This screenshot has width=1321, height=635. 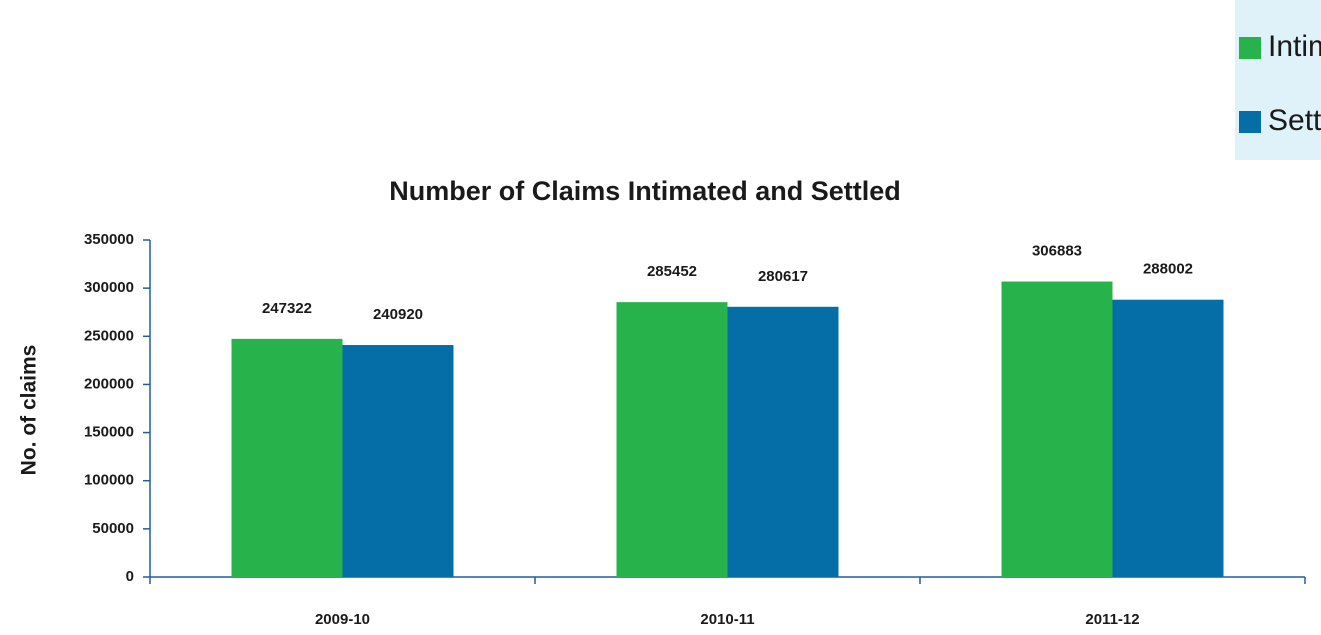 What do you see at coordinates (783, 276) in the screenshot?
I see `data-label: 280617` at bounding box center [783, 276].